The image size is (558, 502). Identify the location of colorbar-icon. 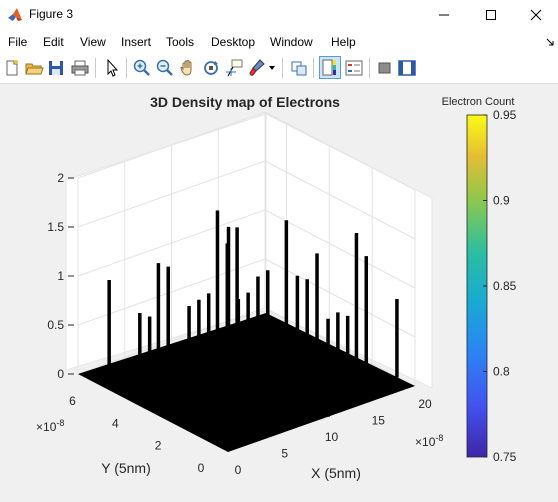
(329, 67).